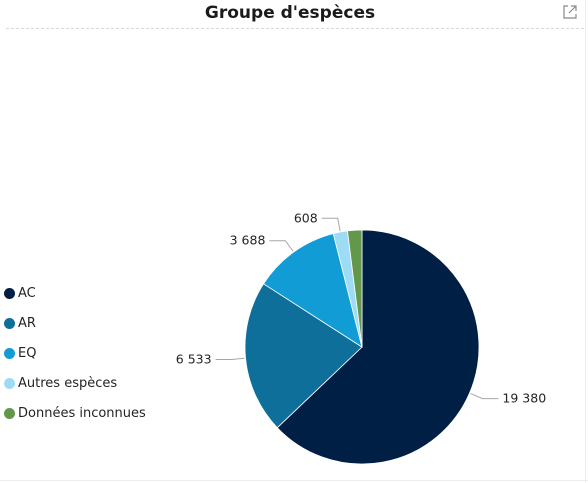 The width and height of the screenshot is (588, 483). Describe the element at coordinates (75, 323) in the screenshot. I see `legend-item-ar: AR` at that location.